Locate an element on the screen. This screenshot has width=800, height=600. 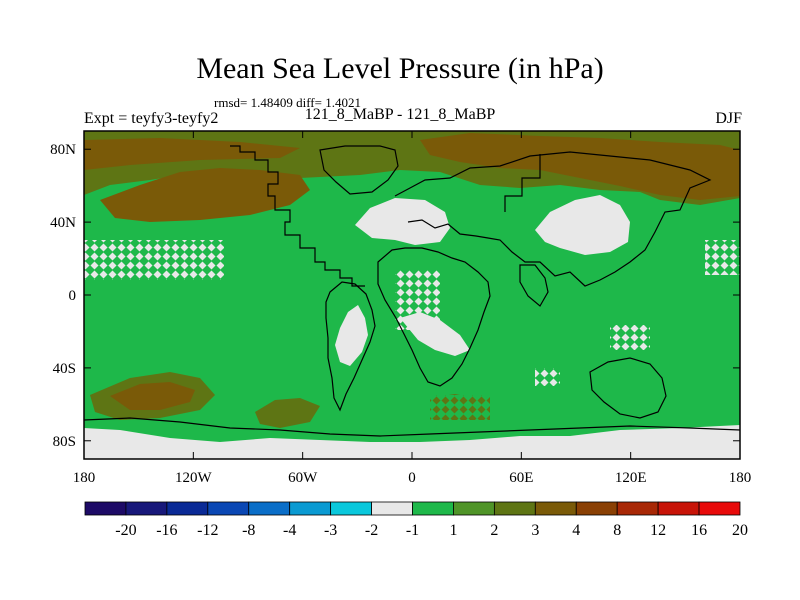
south-america-outline is located at coordinates (350, 346).